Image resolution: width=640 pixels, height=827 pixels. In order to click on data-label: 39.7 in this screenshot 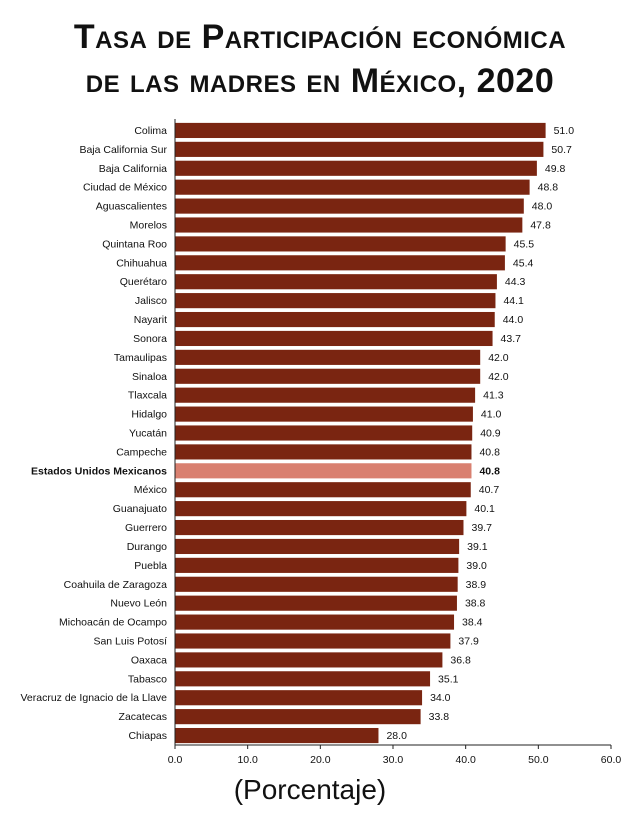, I will do `click(481, 528)`.